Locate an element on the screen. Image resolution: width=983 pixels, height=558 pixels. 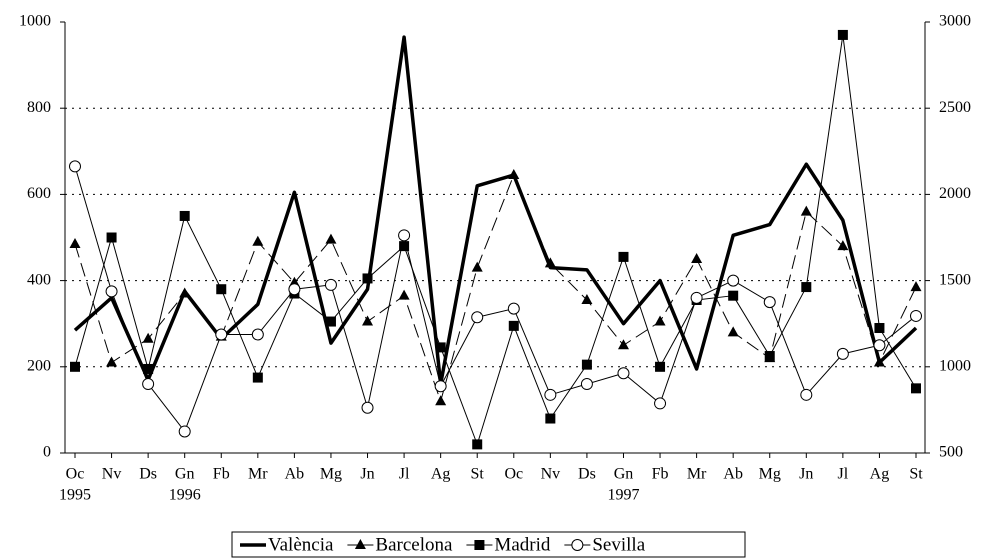
legend-label: Sevilla is located at coordinates (618, 544).